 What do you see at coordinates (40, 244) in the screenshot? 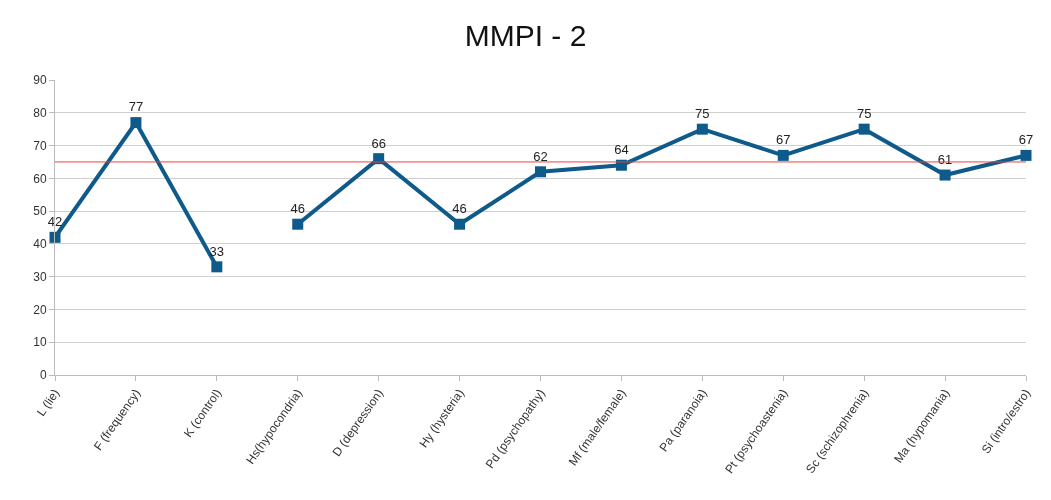
I see `y-tick-label: 40` at bounding box center [40, 244].